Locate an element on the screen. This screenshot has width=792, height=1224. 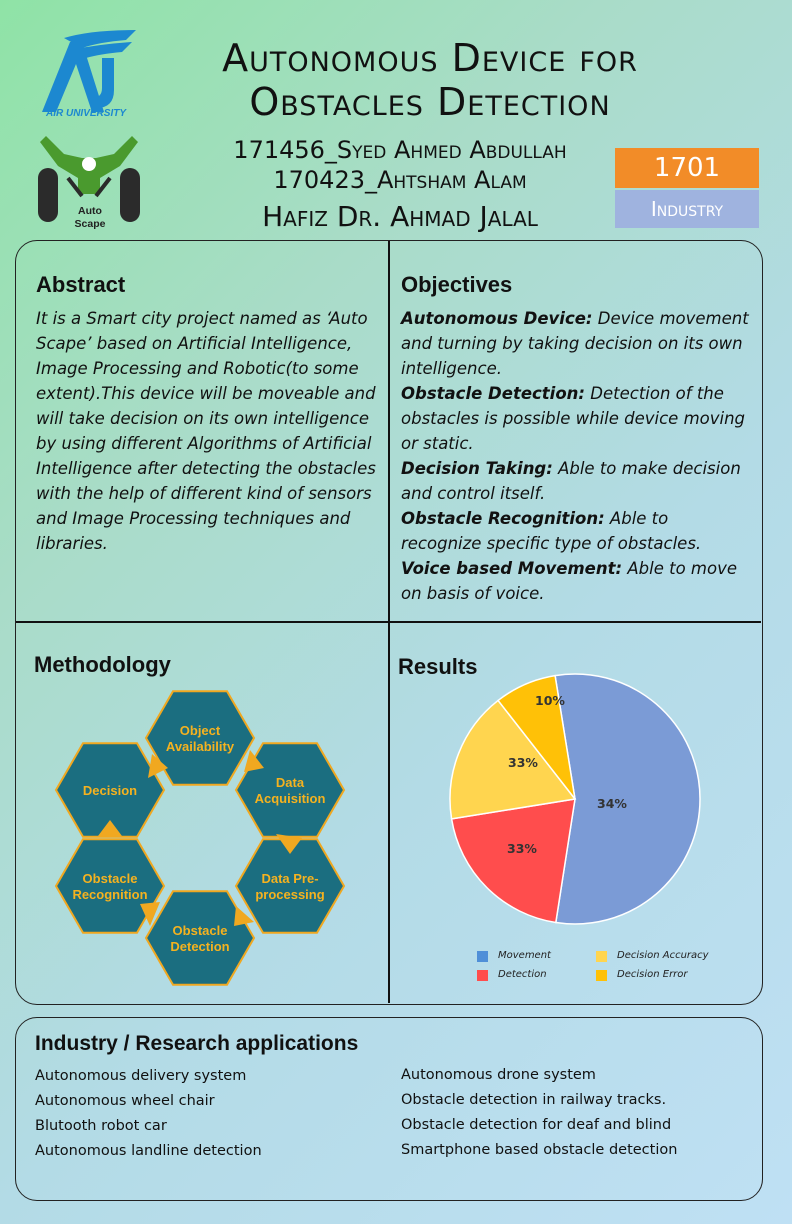
industry-item: Autonomous delivery system is located at coordinates (141, 1076).